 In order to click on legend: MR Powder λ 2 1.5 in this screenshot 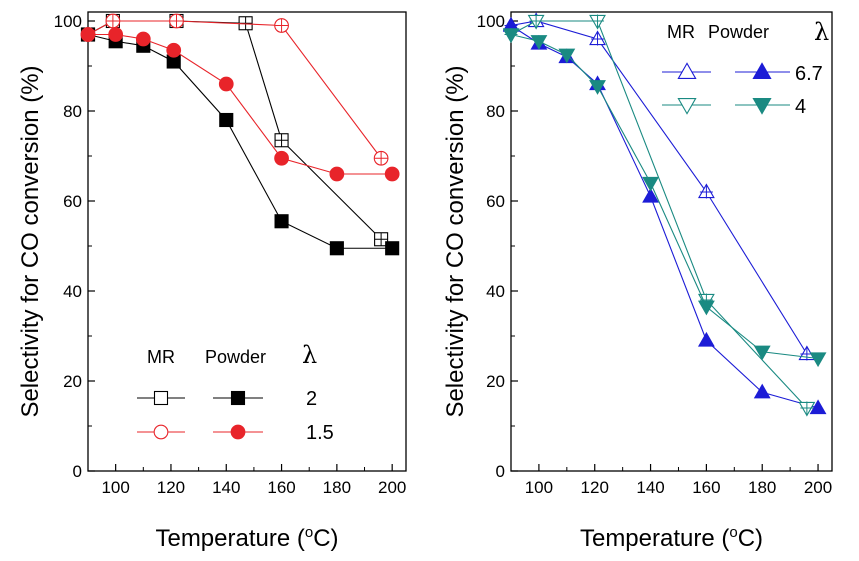, I will do `click(235, 392)`.